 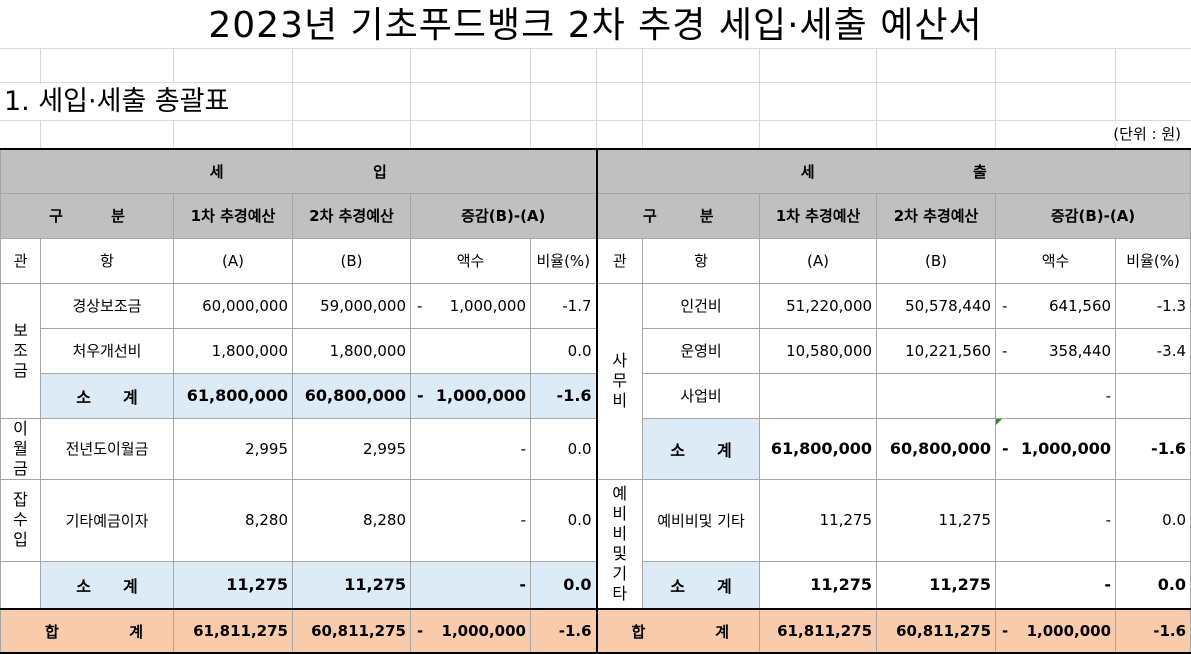 What do you see at coordinates (470, 350) in the screenshot?
I see `income-diff-amount` at bounding box center [470, 350].